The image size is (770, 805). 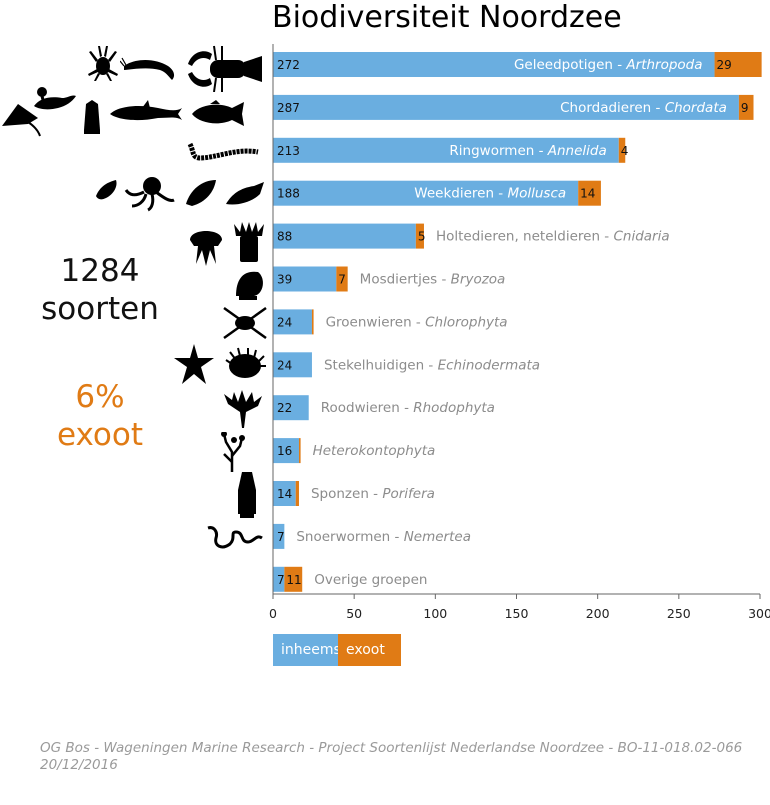 What do you see at coordinates (206, 248) in the screenshot?
I see `jellyfish-icon` at bounding box center [206, 248].